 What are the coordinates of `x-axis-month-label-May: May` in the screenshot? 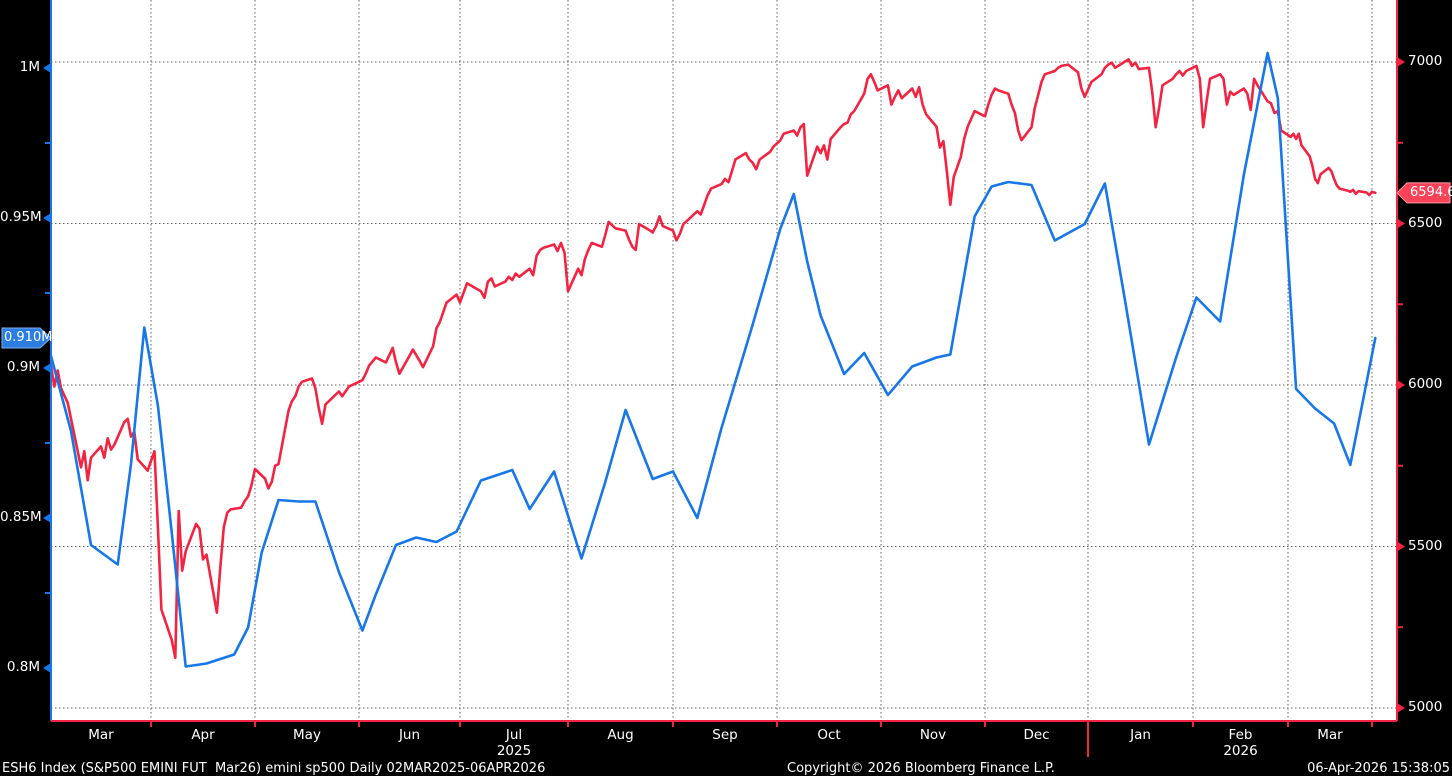 It's located at (307, 735).